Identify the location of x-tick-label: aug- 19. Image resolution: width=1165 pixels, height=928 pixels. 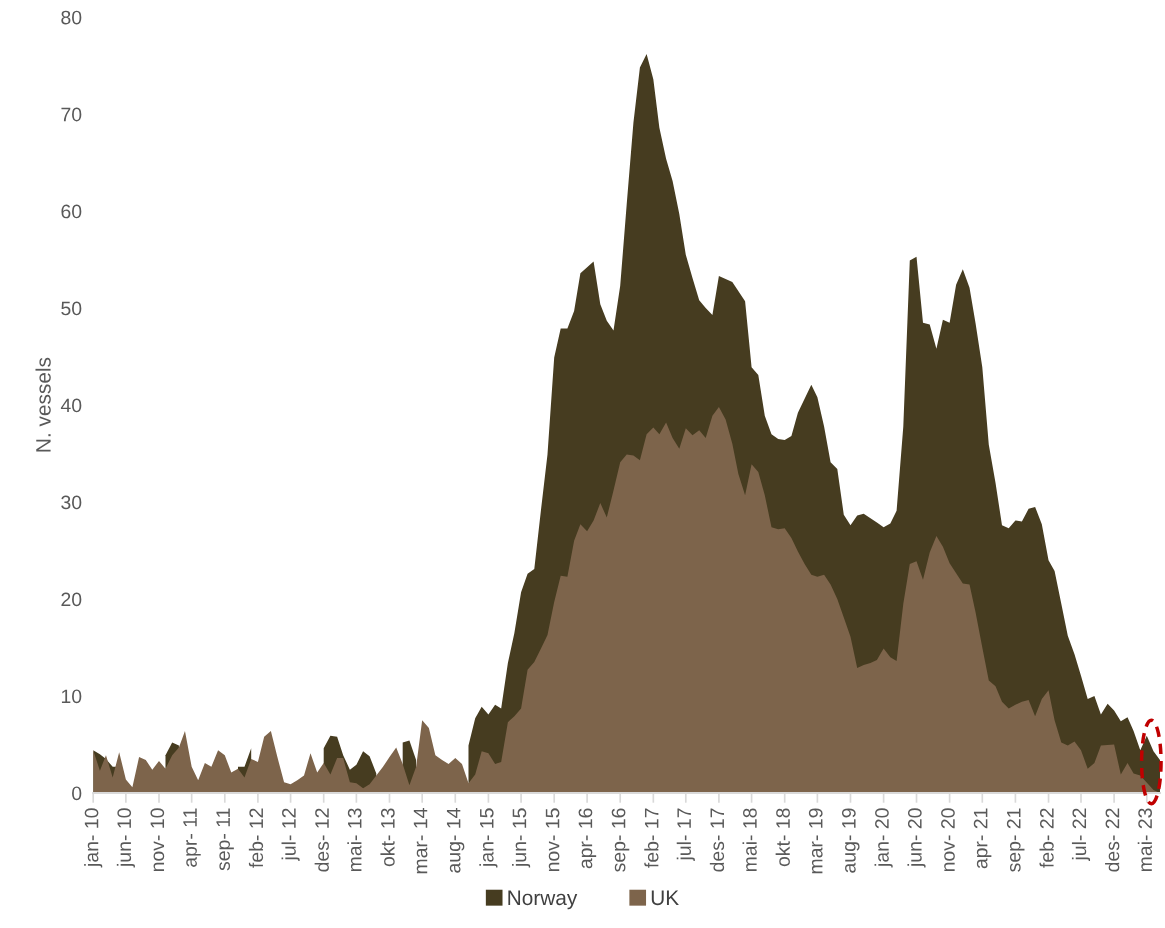
(850, 840).